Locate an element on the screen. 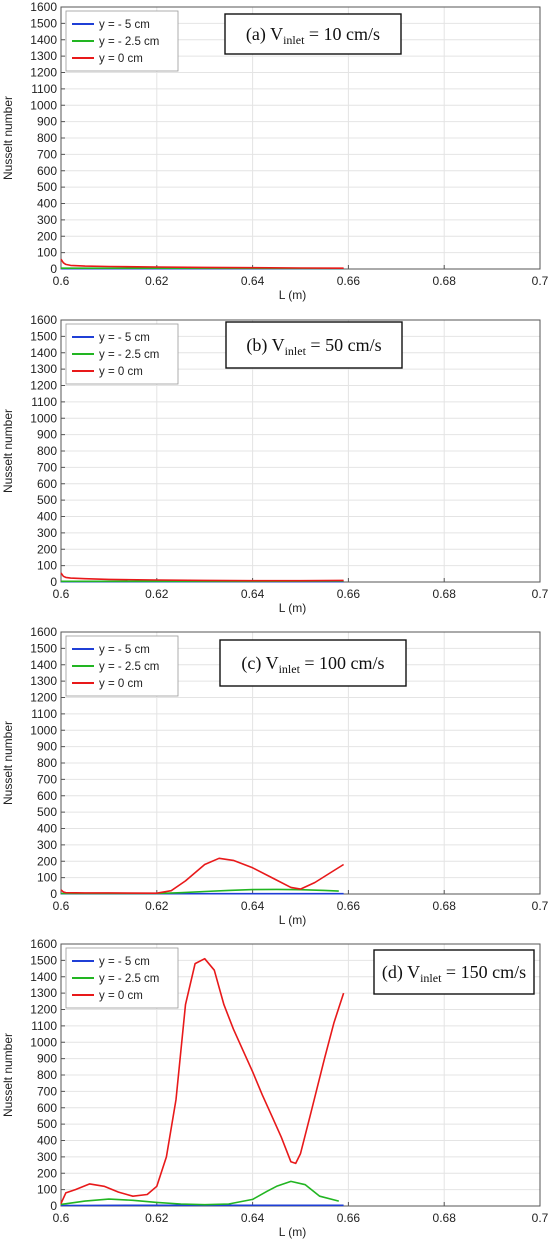 Image resolution: width=550 pixels, height=1247 pixels. x-tick-label: 0.6 is located at coordinates (61, 906).